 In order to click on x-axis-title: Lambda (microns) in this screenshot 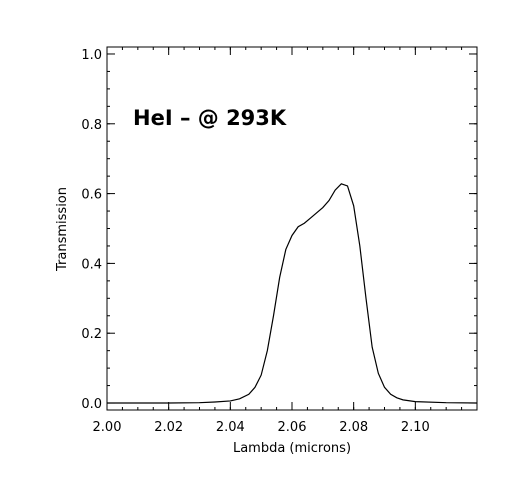, I will do `click(292, 448)`.